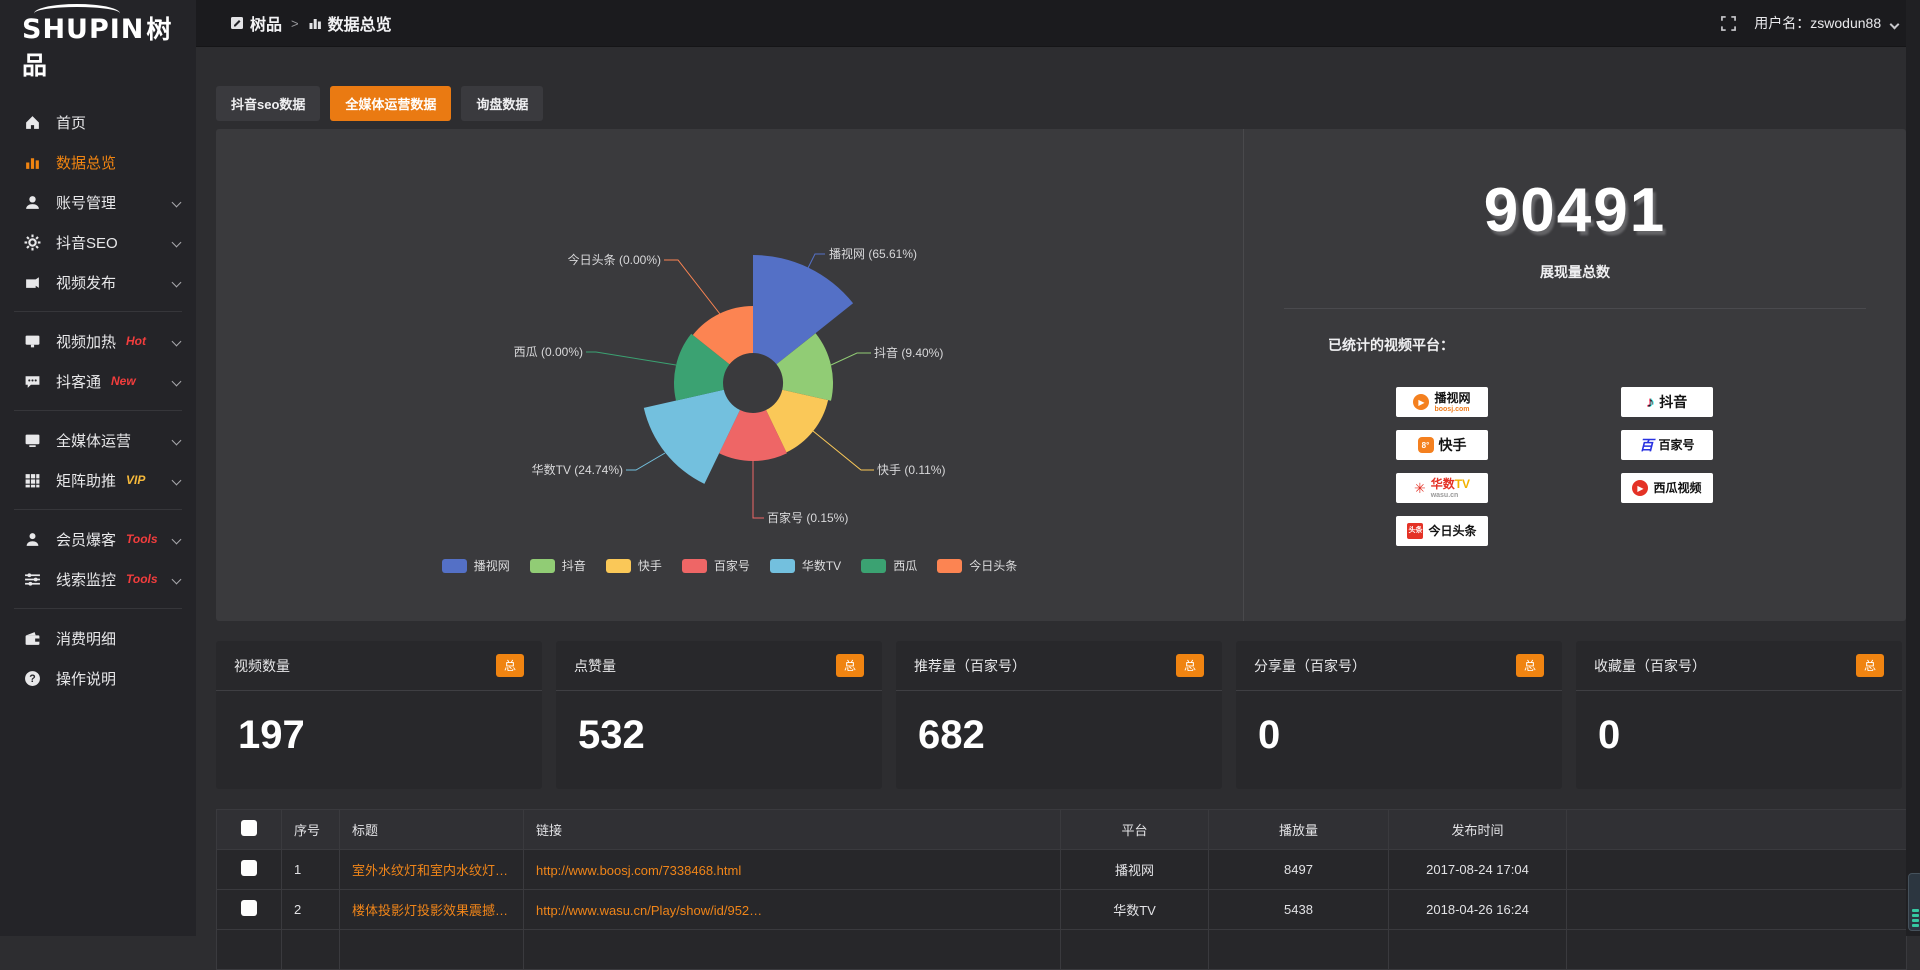 The height and width of the screenshot is (970, 1920). Describe the element at coordinates (32, 341) in the screenshot. I see `monitor-icon` at that location.